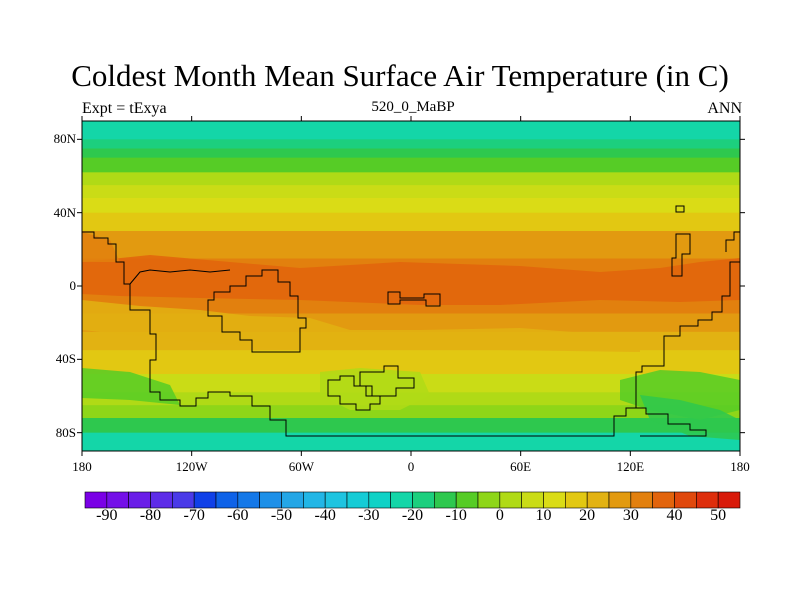 The height and width of the screenshot is (600, 800). What do you see at coordinates (73, 285) in the screenshot?
I see `lat-tick-label: 0` at bounding box center [73, 285].